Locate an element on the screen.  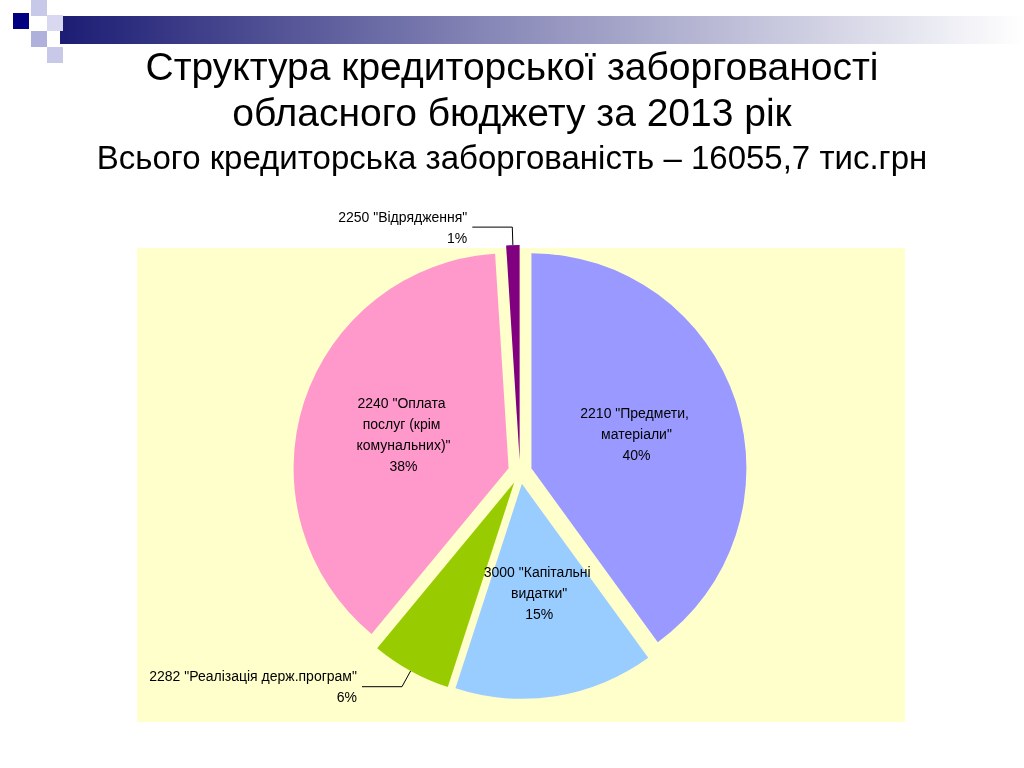
data-label: 38% is located at coordinates (403, 465).